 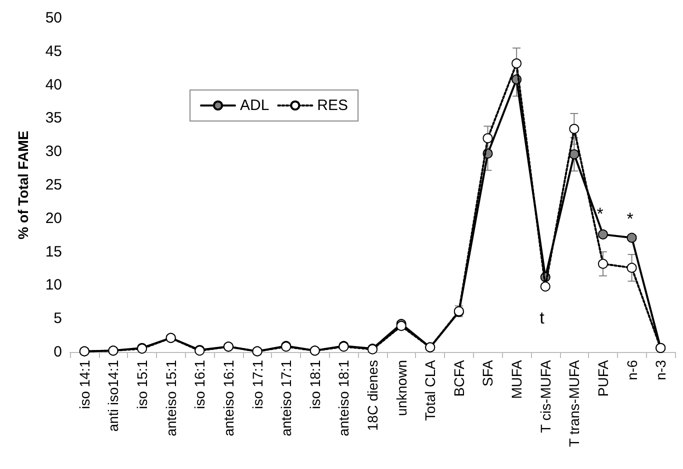 What do you see at coordinates (170, 398) in the screenshot?
I see `x-tick-label: anteiso 15:1` at bounding box center [170, 398].